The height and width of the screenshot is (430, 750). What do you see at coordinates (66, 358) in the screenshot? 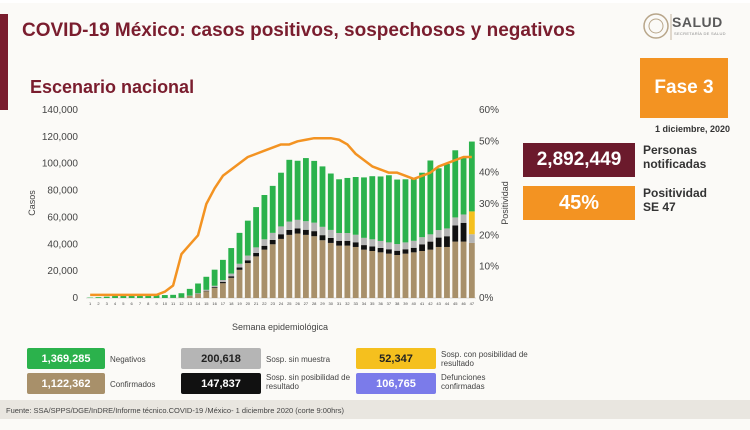
I see `legend-value: 1,369,285` at bounding box center [66, 358].